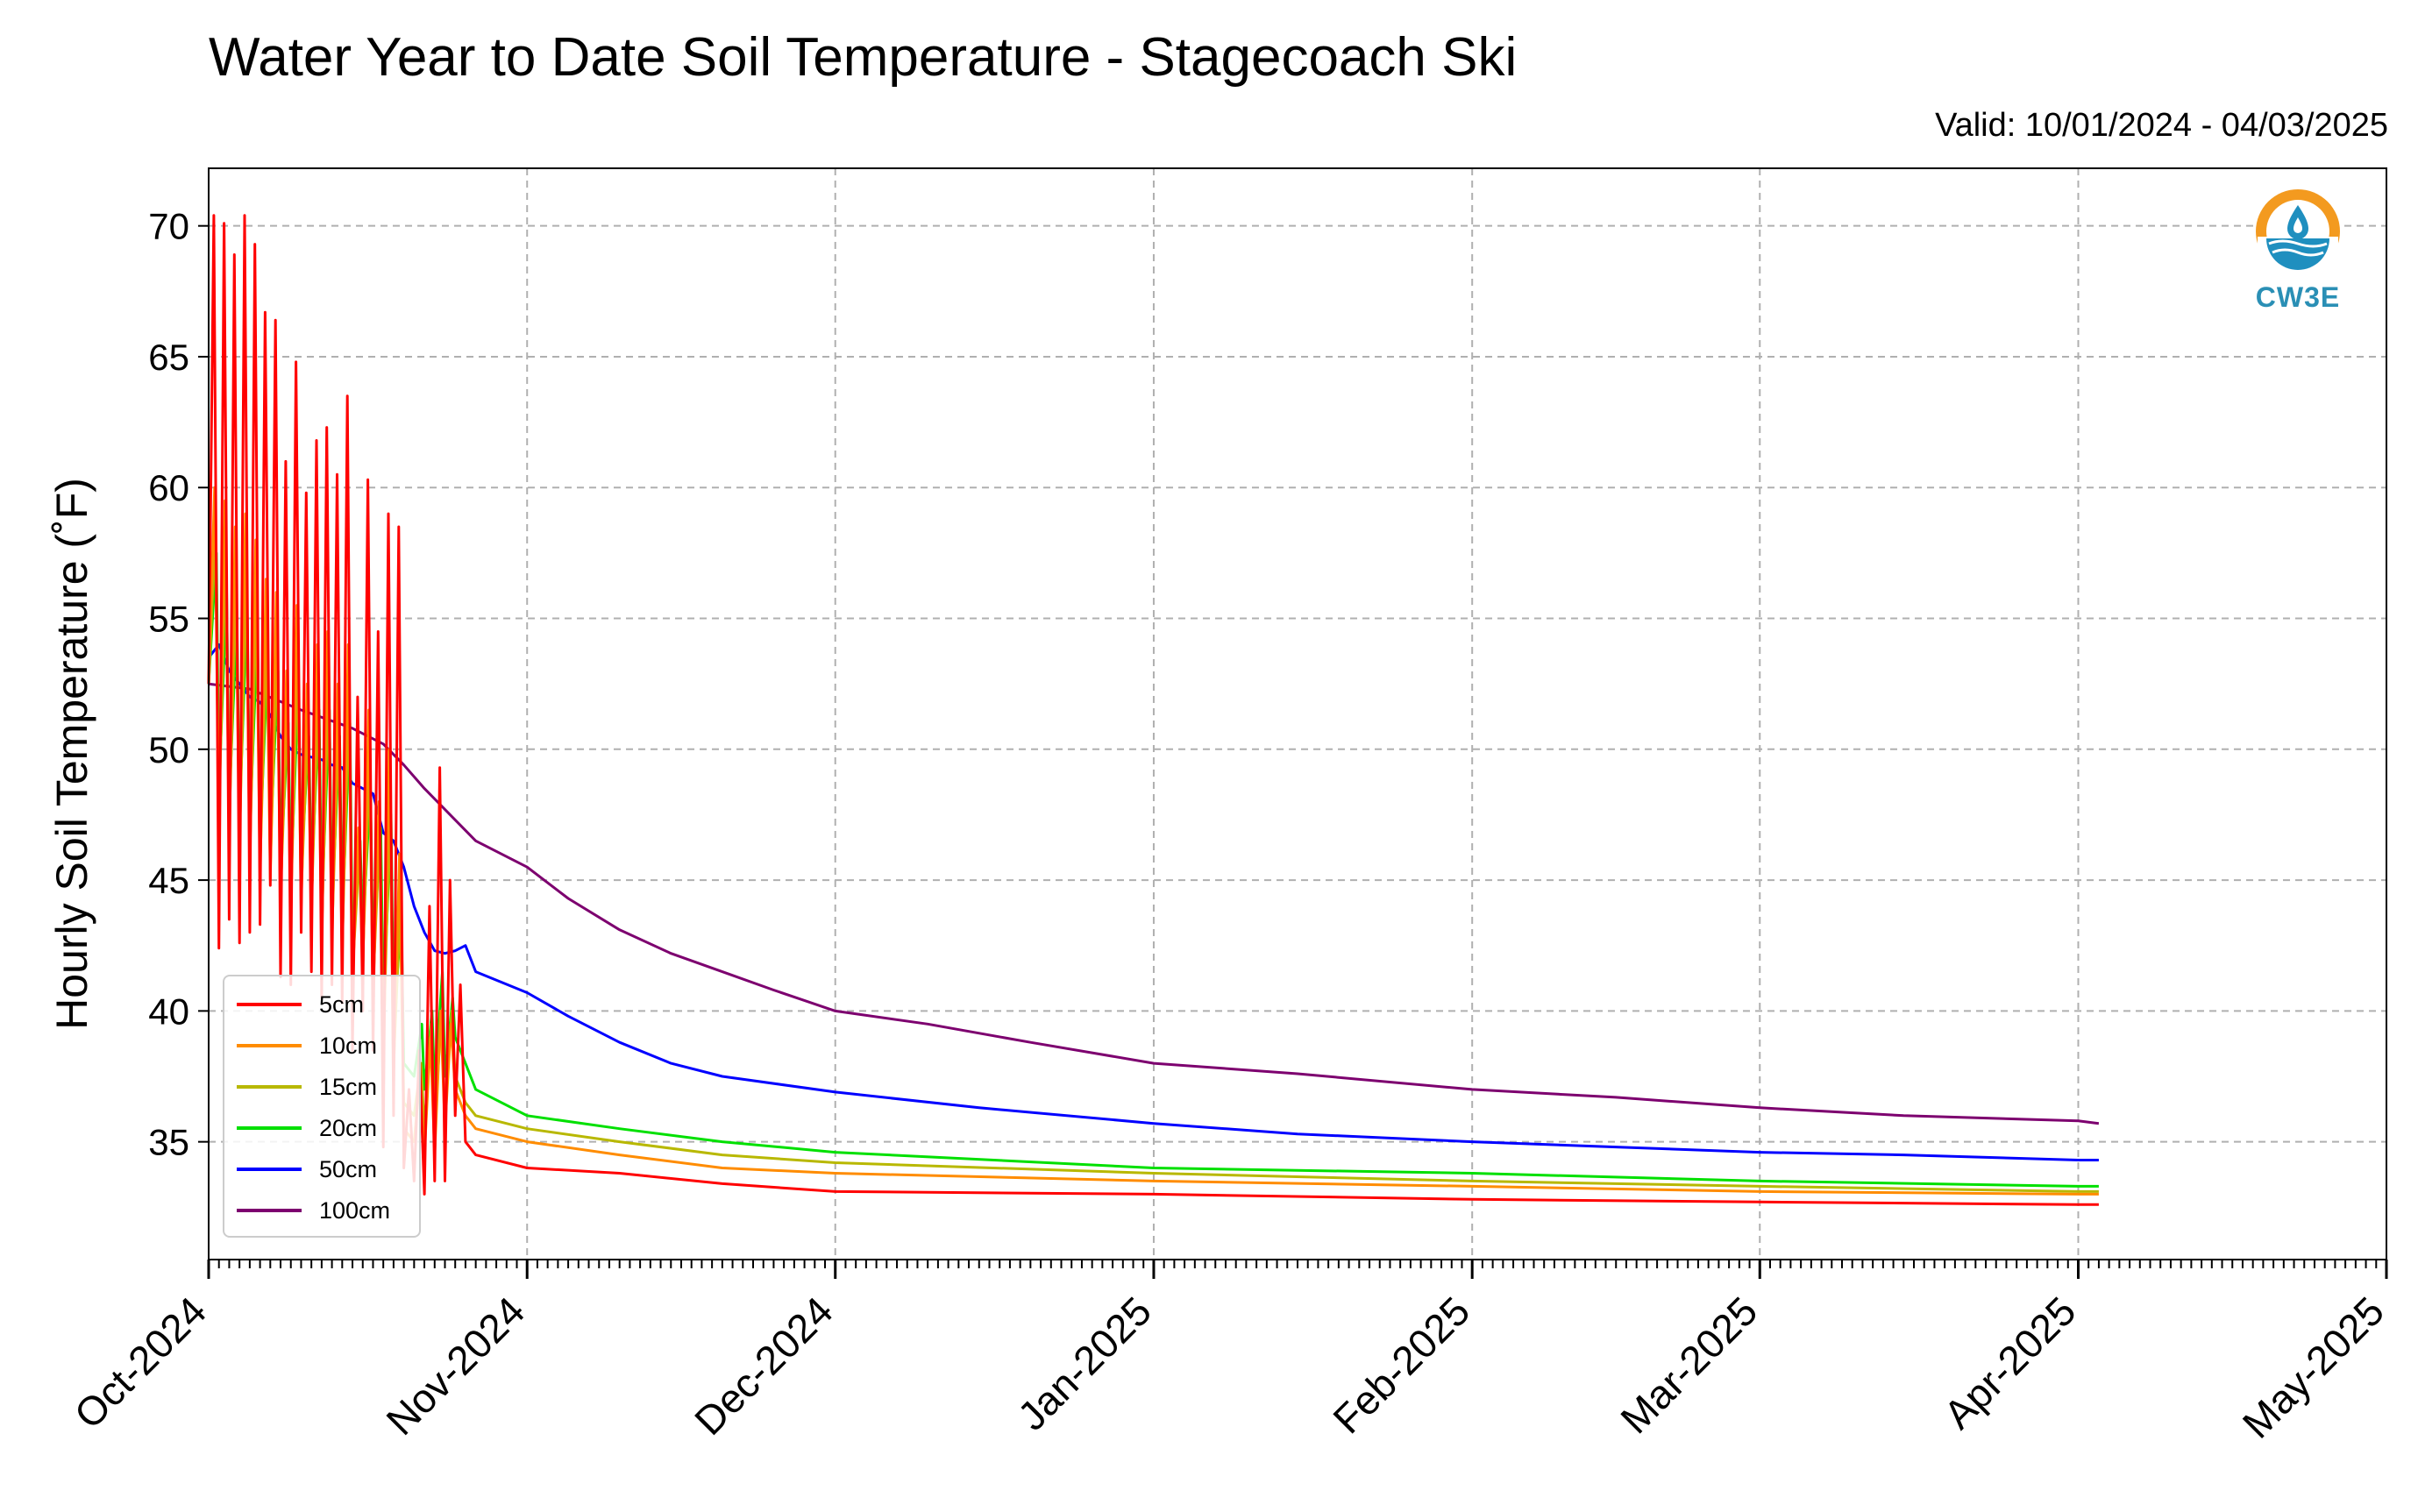  Describe the element at coordinates (2298, 232) in the screenshot. I see `water-drop-logo-icon` at that location.